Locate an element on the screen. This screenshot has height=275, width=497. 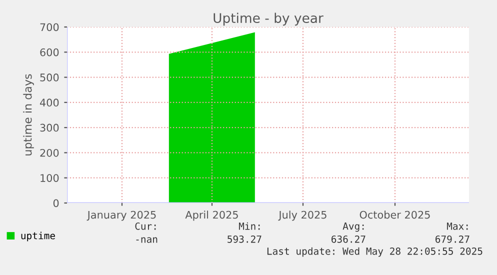
x-tick-label: October 2025 is located at coordinates (395, 214).